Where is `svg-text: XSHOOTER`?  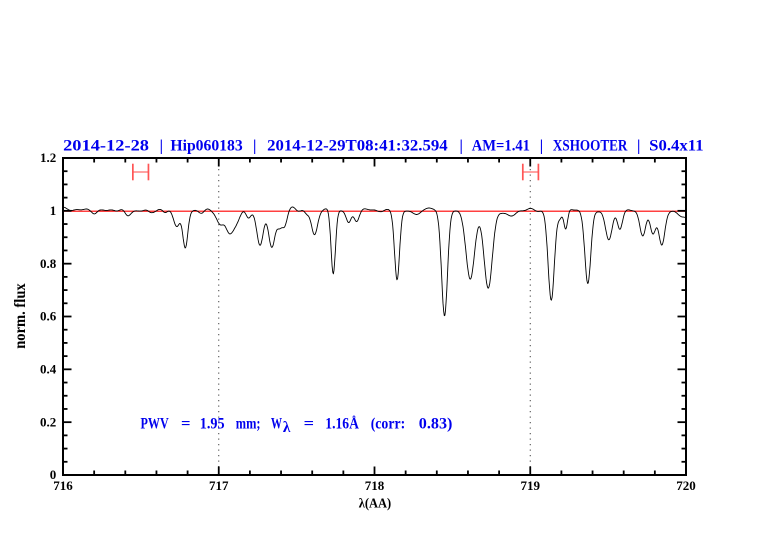
svg-text: XSHOOTER is located at coordinates (590, 145).